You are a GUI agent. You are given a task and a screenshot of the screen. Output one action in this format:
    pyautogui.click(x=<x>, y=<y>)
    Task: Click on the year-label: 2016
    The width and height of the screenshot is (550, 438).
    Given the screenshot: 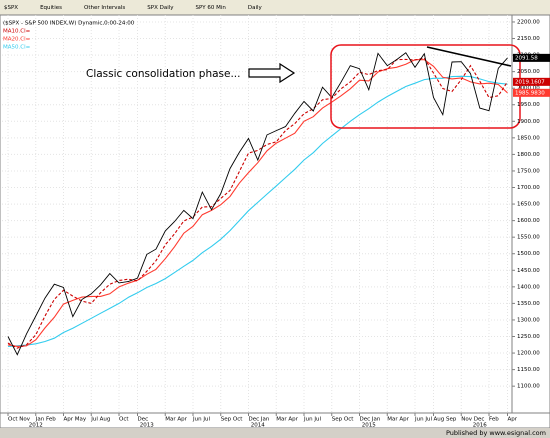 What is the action you would take?
    pyautogui.click(x=480, y=426)
    